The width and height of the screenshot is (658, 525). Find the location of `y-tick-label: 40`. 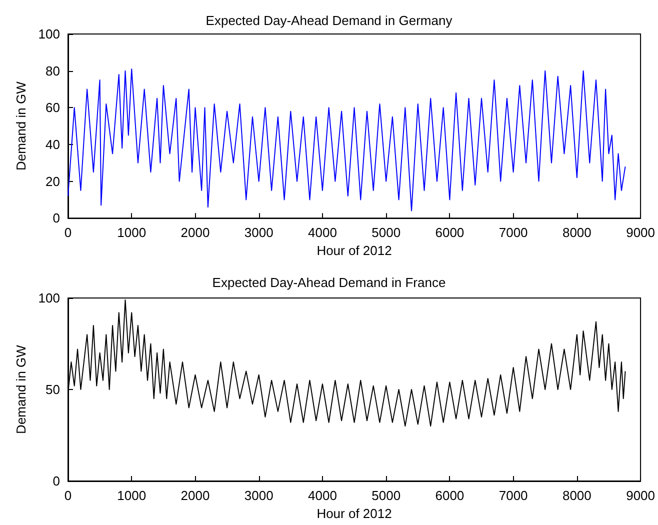

y-tick-label: 40 is located at coordinates (53, 144).